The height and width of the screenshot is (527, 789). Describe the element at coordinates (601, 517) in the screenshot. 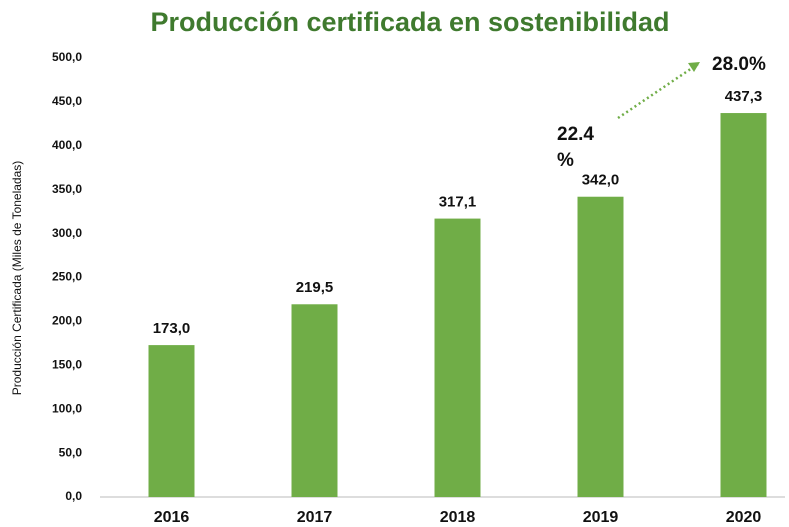

I see `x-tick-label: 2019` at that location.